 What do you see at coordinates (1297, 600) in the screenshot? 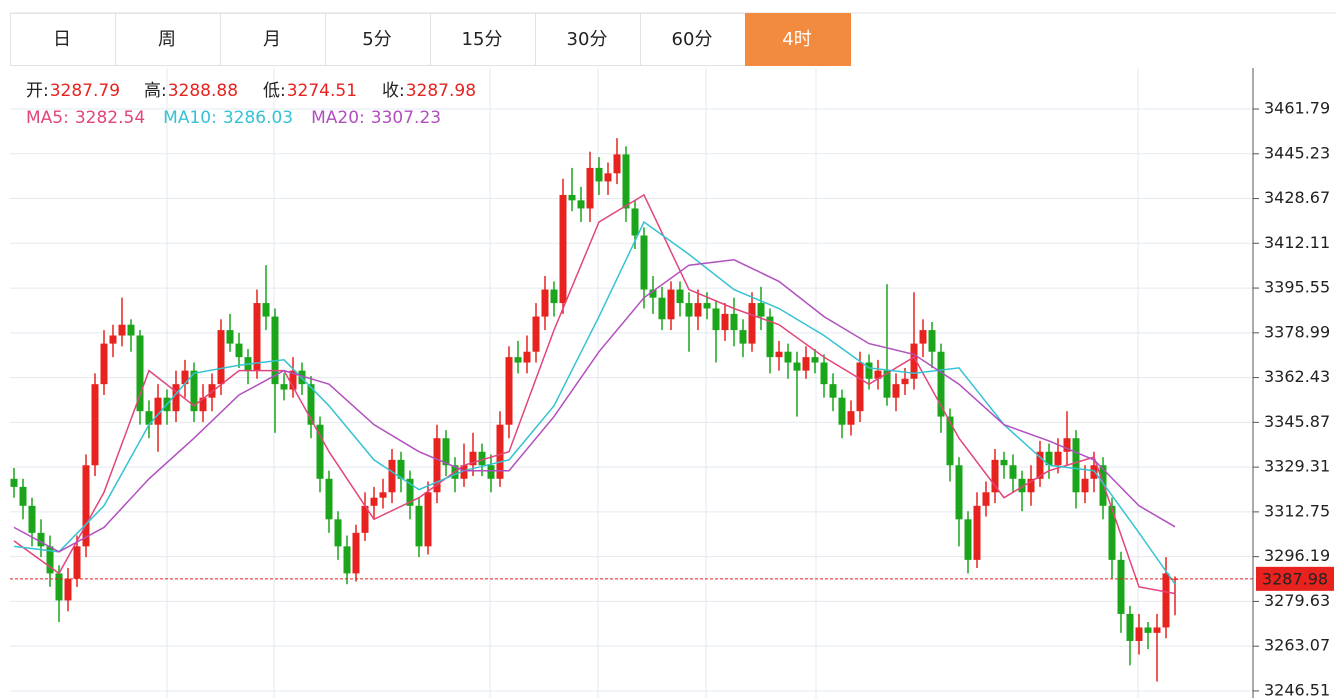
I see `y-tick-label: 3279.63` at bounding box center [1297, 600].